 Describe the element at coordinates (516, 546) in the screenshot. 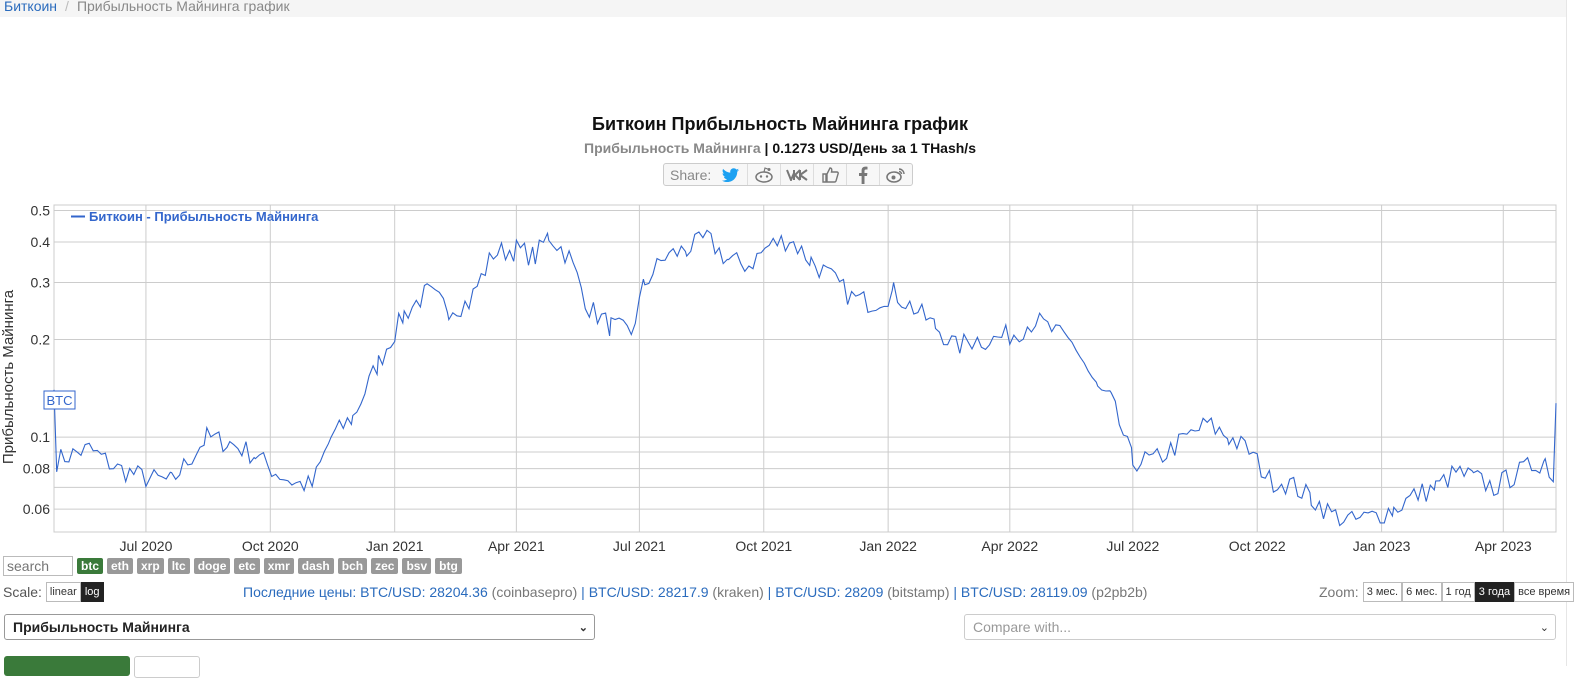

I see `x-tick-label: Apr 2021` at that location.